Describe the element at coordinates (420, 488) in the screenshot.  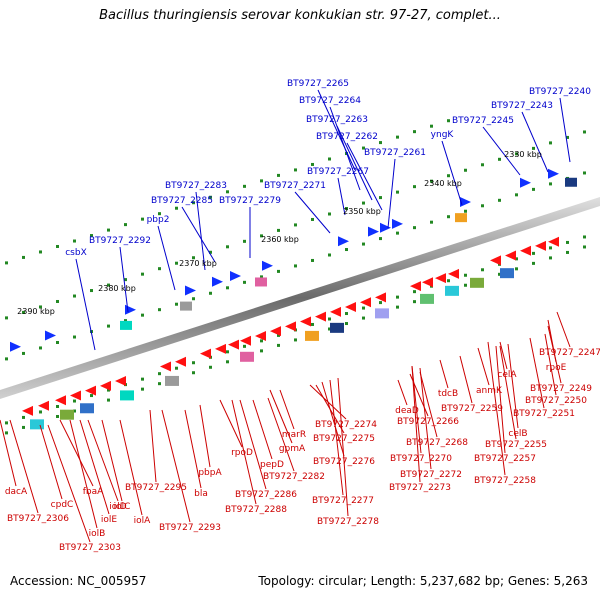
I see `gene-label: BT9727_2273` at that location.